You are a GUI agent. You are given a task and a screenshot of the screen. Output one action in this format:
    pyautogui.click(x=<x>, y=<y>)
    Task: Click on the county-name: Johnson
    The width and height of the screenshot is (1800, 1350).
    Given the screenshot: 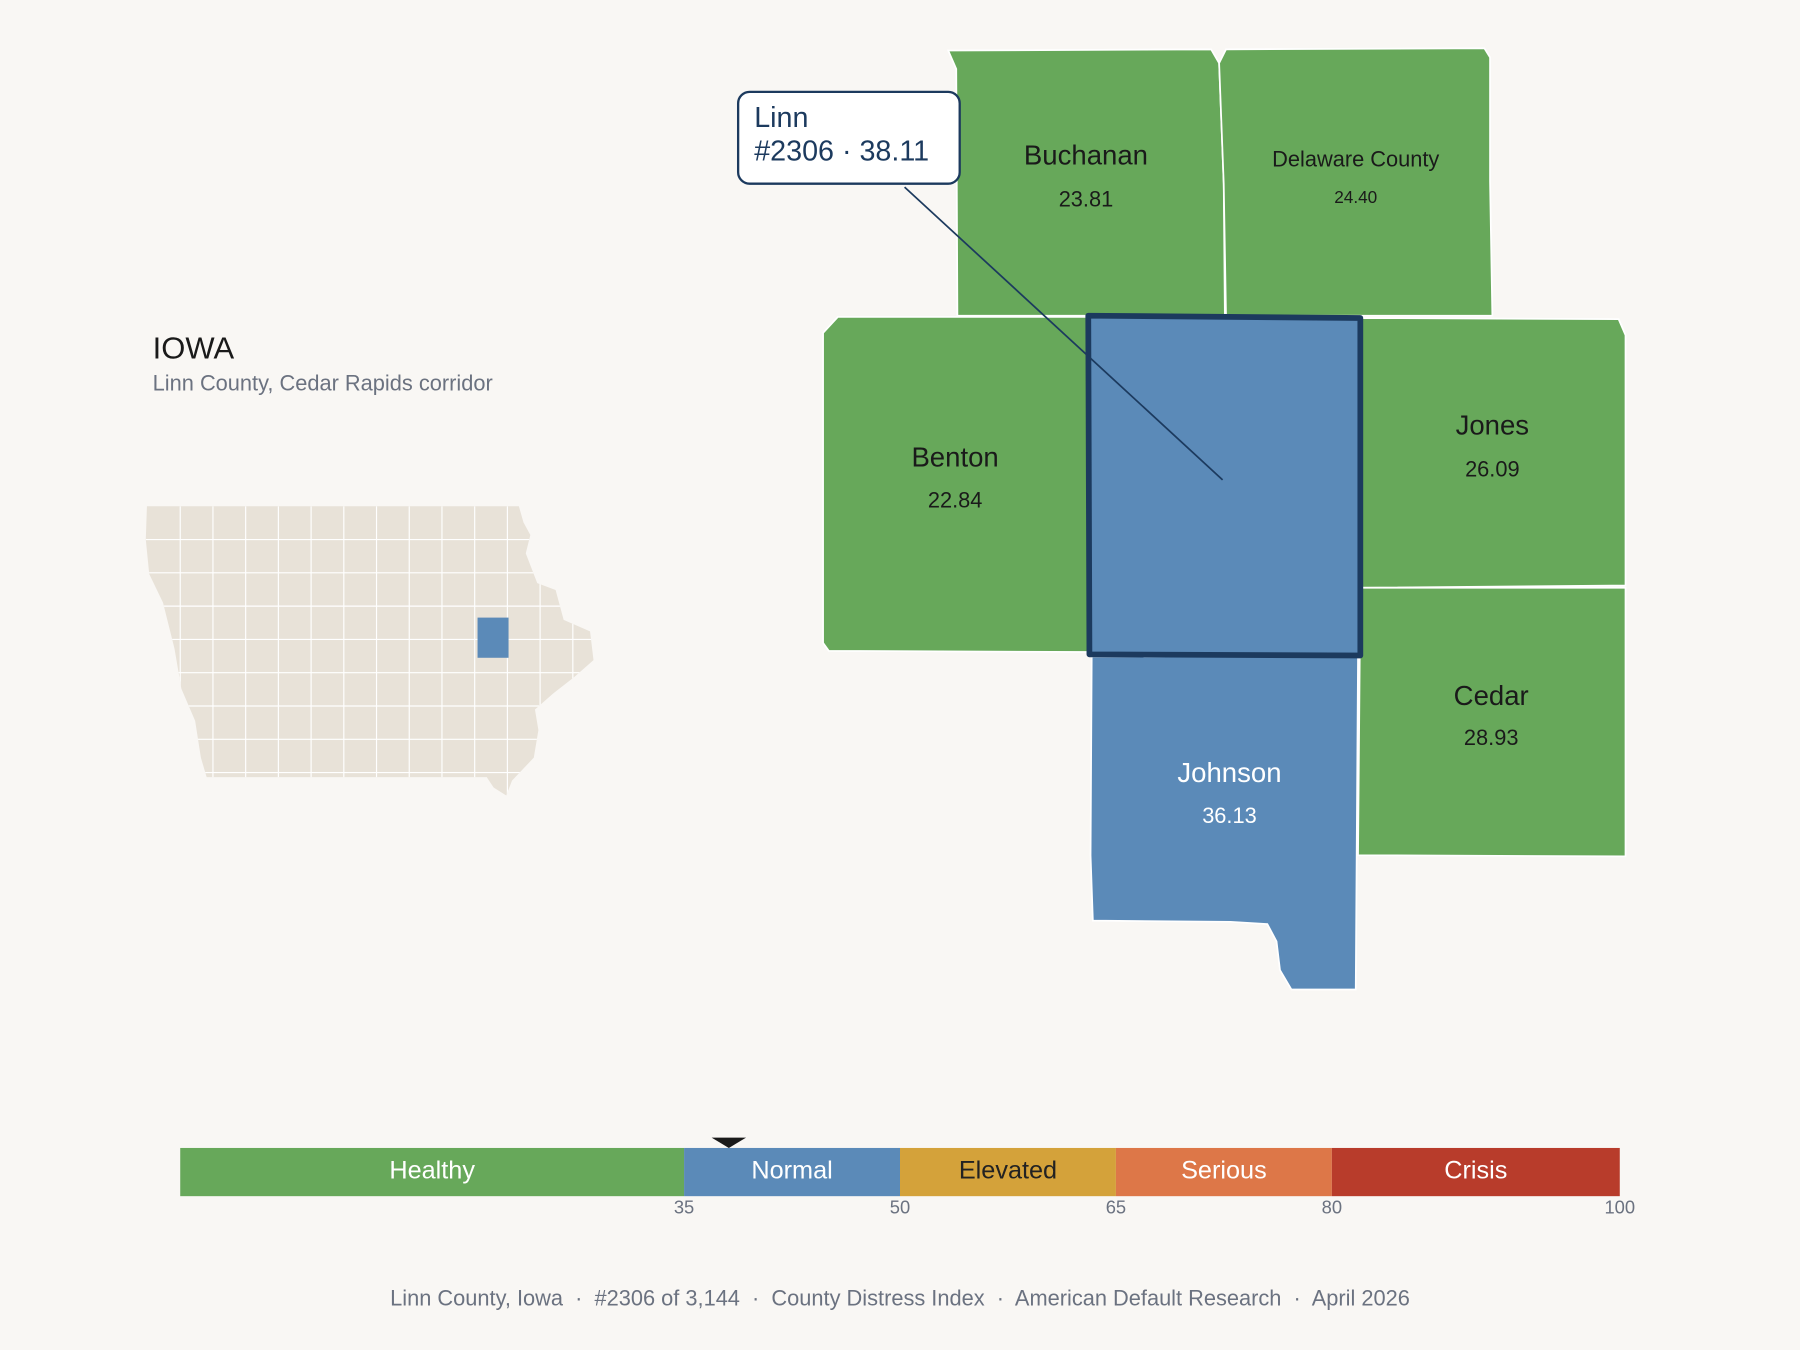 What is the action you would take?
    pyautogui.click(x=1229, y=772)
    